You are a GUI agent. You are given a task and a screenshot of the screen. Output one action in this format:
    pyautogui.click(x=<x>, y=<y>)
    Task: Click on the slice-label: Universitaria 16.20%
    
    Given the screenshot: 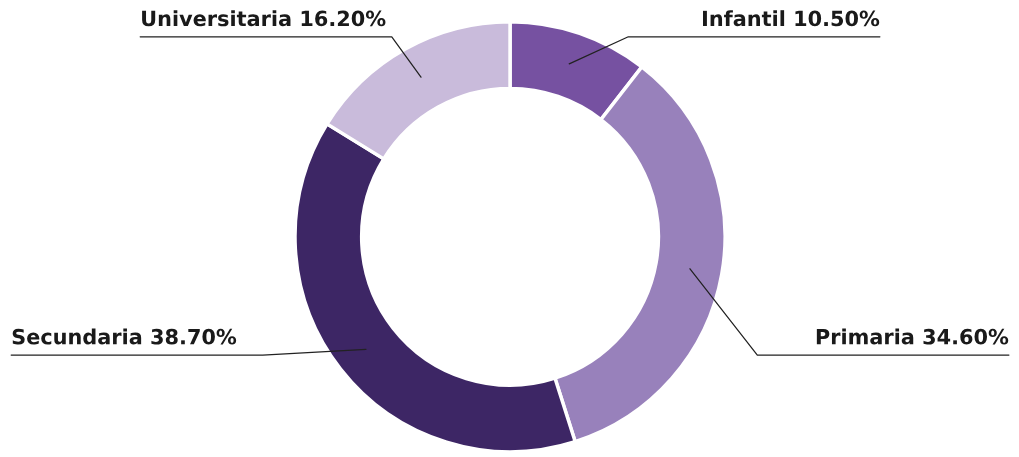 What is the action you would take?
    pyautogui.click(x=264, y=18)
    